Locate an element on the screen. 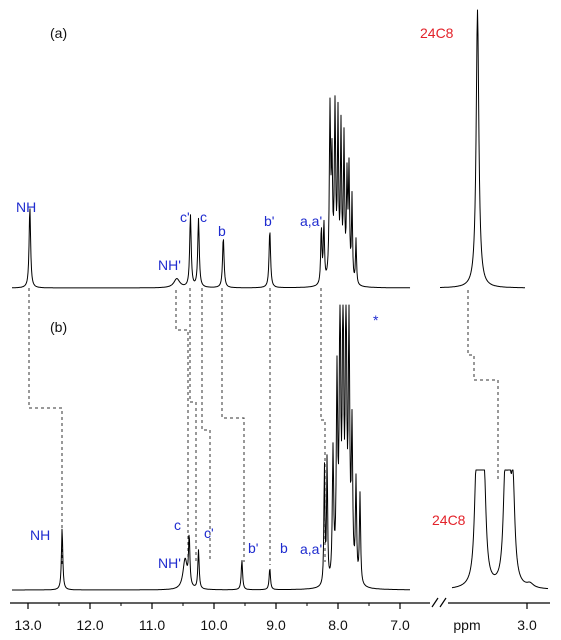 The image size is (561, 640). peak-label-b-nh: NH is located at coordinates (40, 535).